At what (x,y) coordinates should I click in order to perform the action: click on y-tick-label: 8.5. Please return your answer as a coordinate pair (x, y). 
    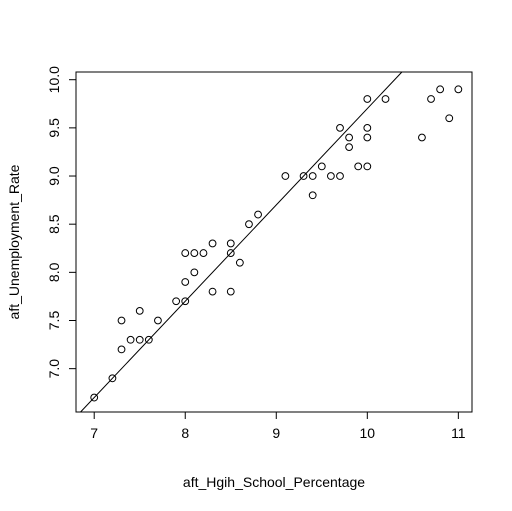
    Looking at the image, I should click on (54, 224).